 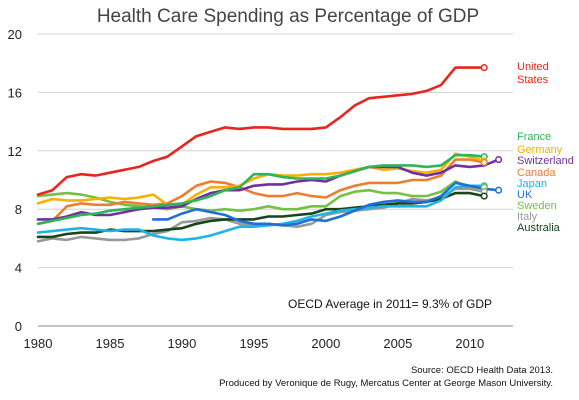 What do you see at coordinates (491, 132) in the screenshot?
I see `series-end-markers` at bounding box center [491, 132].